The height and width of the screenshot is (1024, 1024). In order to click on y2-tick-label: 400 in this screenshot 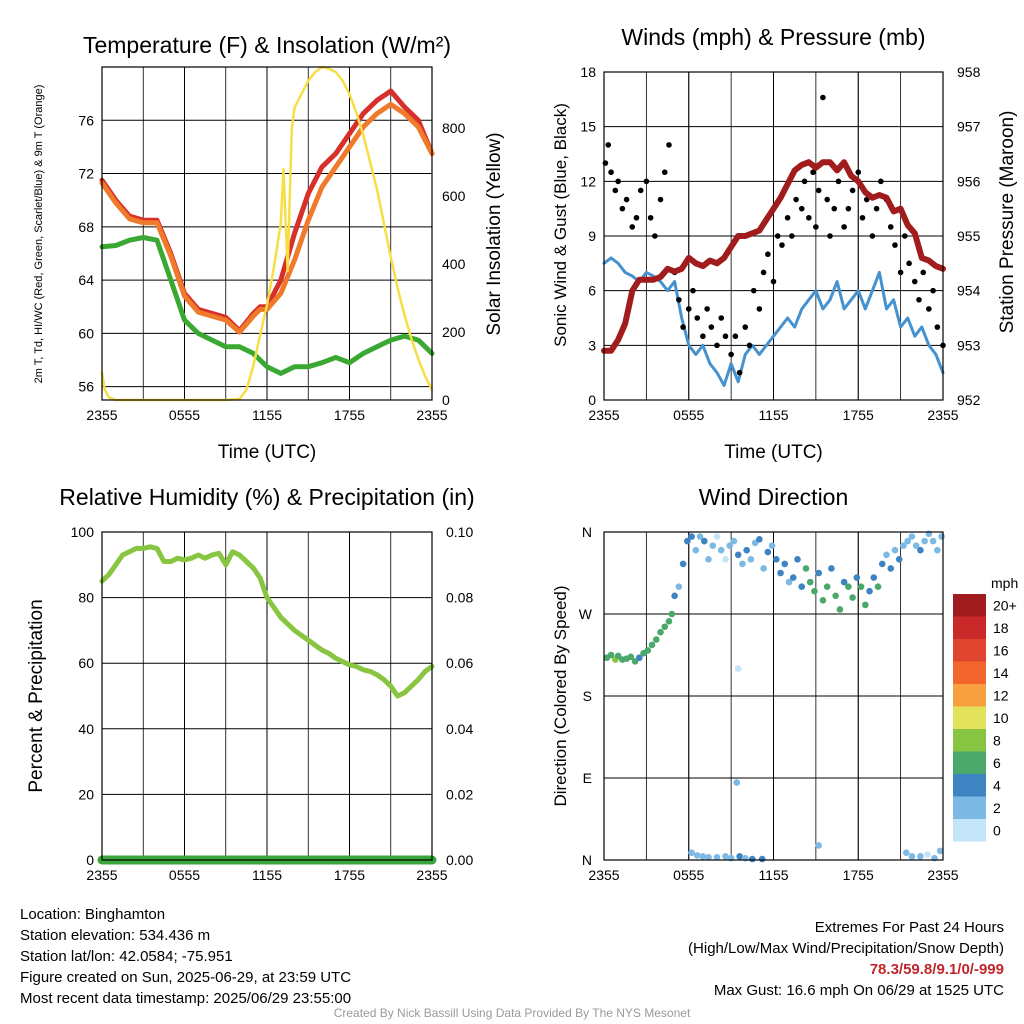, I will do `click(454, 264)`.